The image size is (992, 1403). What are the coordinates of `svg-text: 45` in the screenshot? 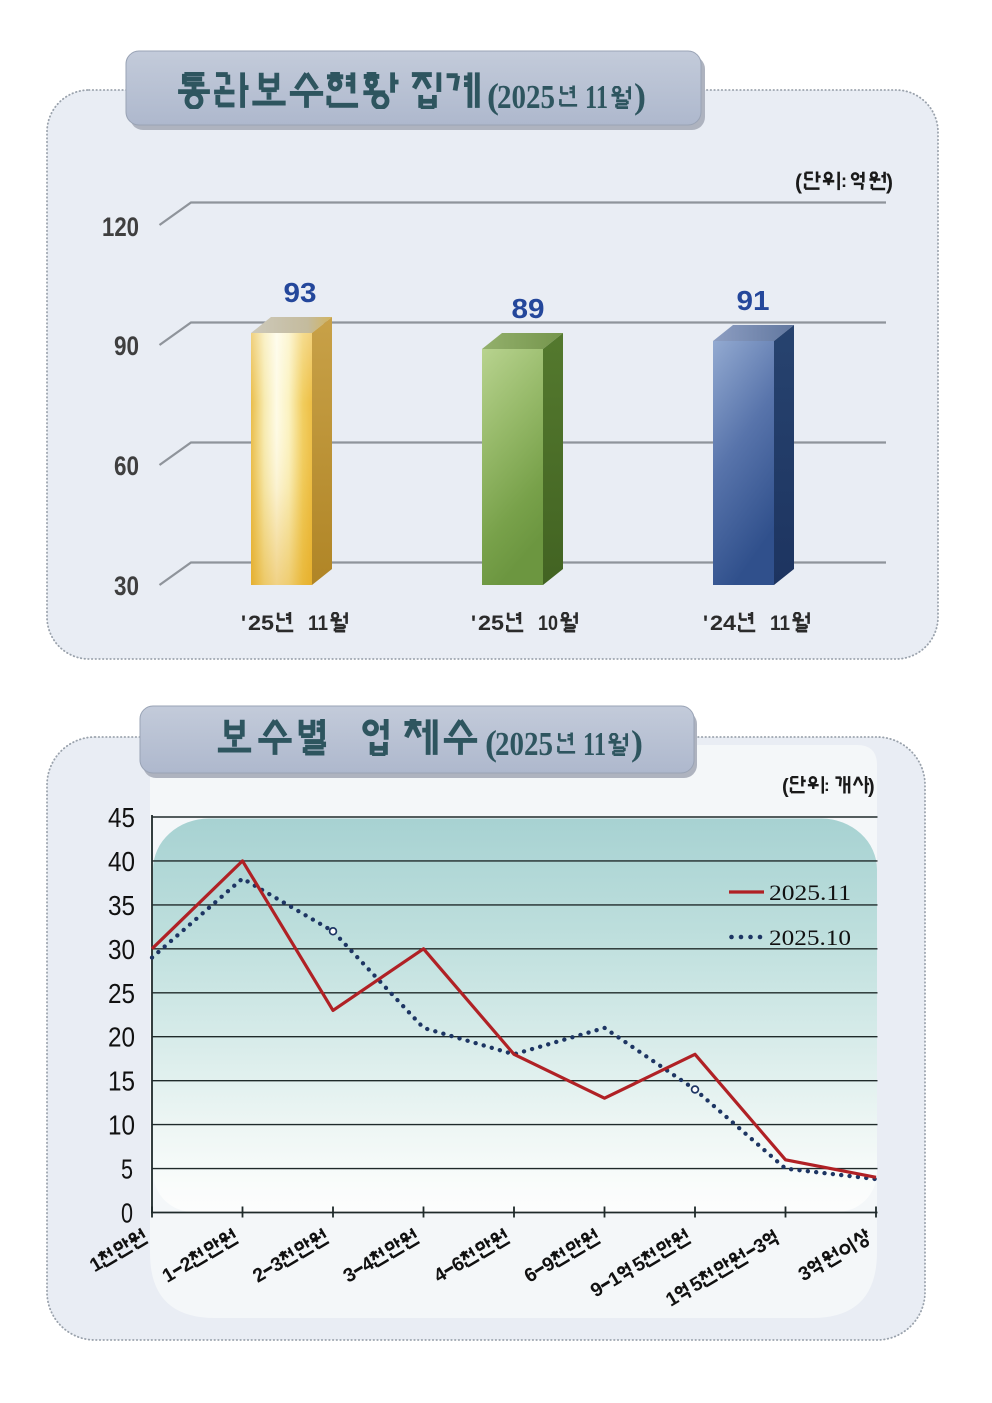 It's located at (121, 817).